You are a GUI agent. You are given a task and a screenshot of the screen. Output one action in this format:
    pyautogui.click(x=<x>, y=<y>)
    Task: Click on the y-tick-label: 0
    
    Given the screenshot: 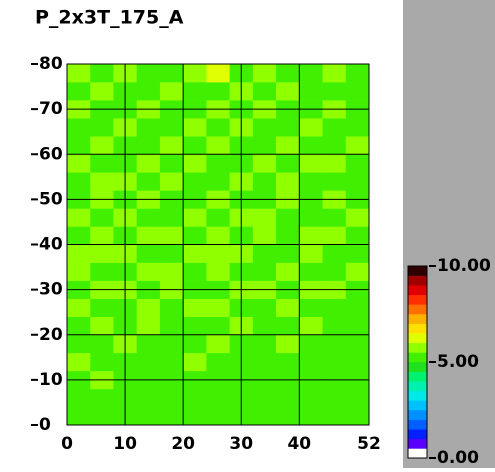 What is the action you would take?
    pyautogui.click(x=45, y=425)
    